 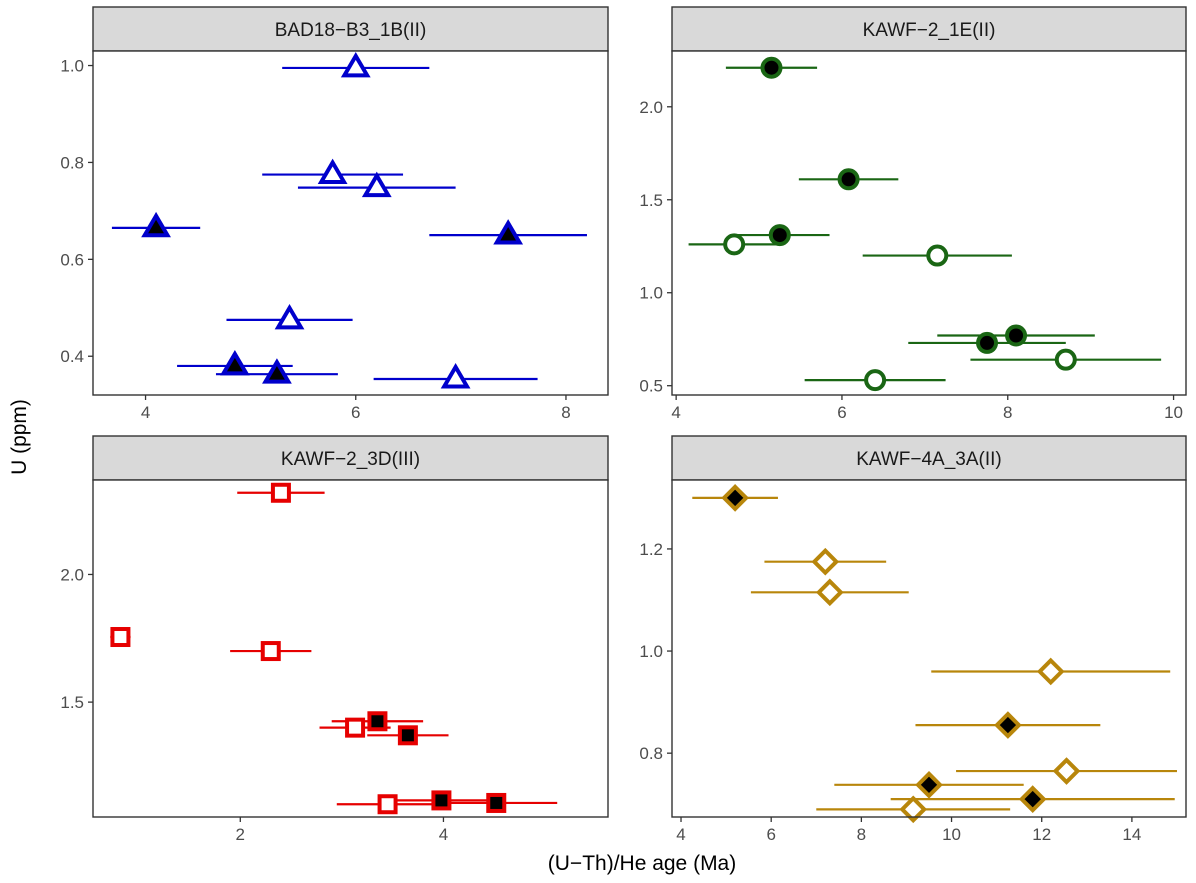 I want to click on facet-title: KAWF−4A_3A(II), so click(x=929, y=459).